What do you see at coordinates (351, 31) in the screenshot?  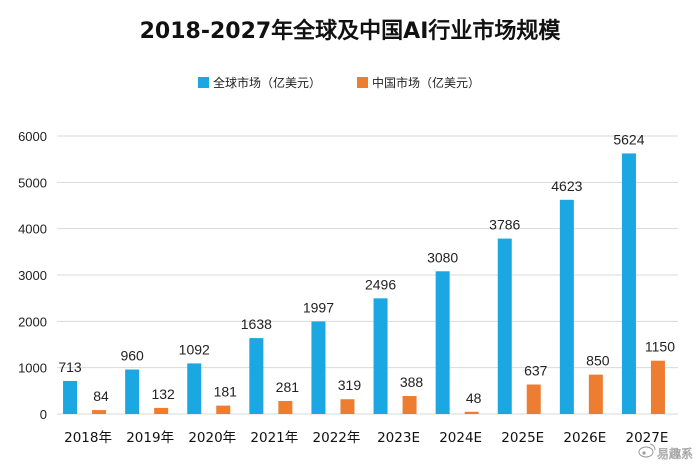 I see `chart-title: 2018-2027年全球及中国AI行业市场规模` at bounding box center [351, 31].